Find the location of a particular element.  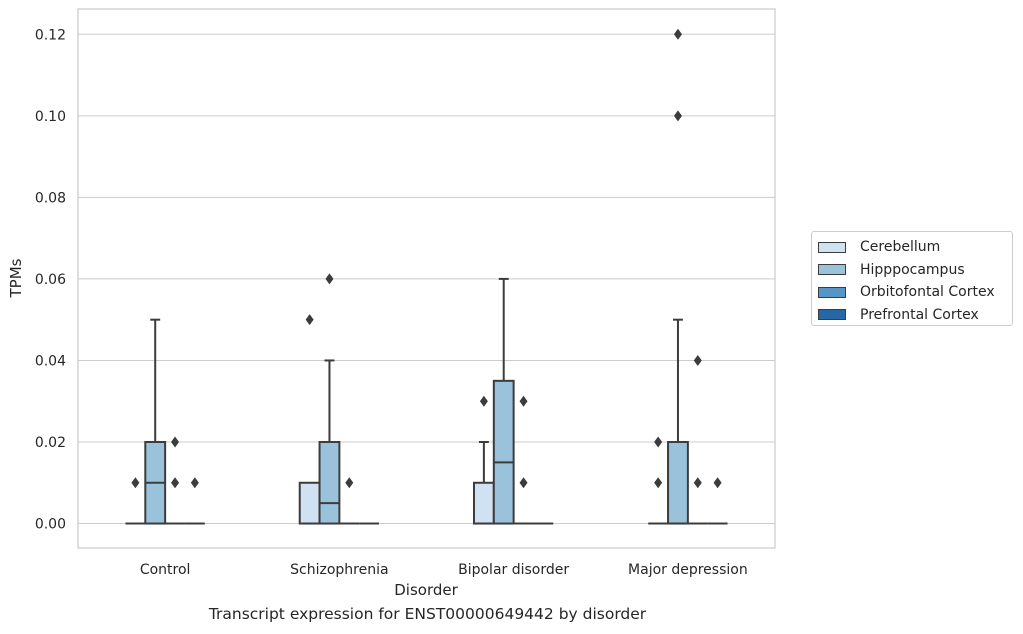

legend-item-cerebellum: Cerebellum is located at coordinates (915, 247).